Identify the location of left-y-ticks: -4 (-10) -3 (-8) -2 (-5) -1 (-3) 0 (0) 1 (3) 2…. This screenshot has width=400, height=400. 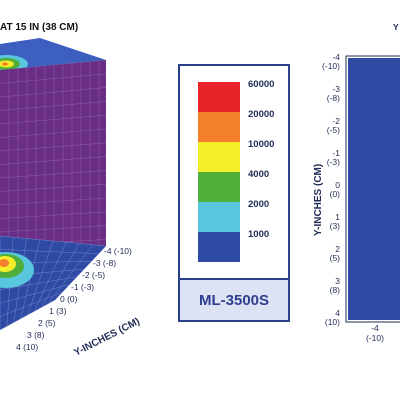
(74, 299).